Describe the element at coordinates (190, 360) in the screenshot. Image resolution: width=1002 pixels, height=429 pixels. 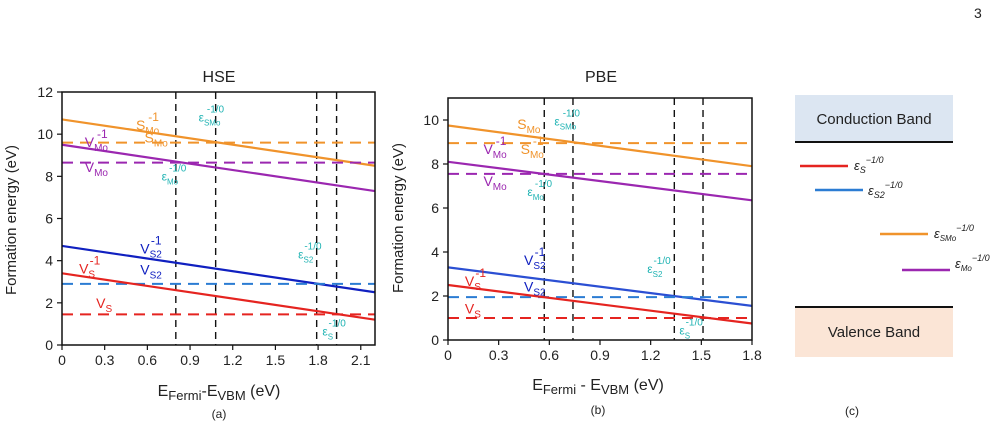
I see `x-tick-label-hse-3: 0.9` at that location.